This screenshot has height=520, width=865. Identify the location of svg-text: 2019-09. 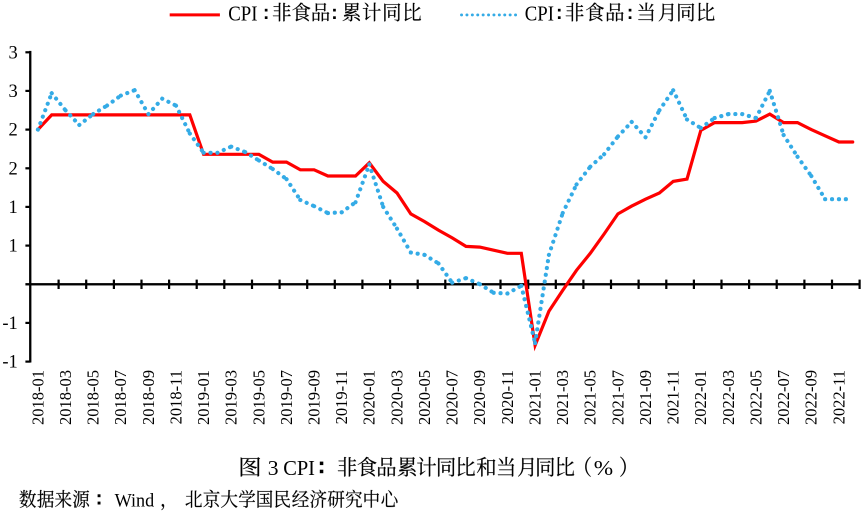
(314, 397).